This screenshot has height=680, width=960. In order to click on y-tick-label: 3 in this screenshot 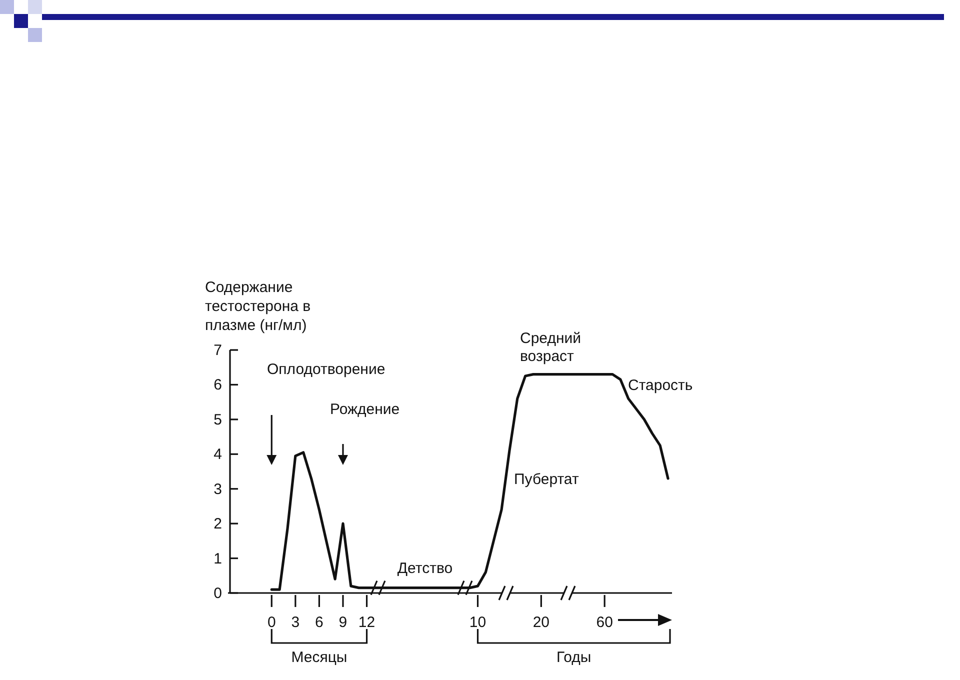, I will do `click(218, 489)`.